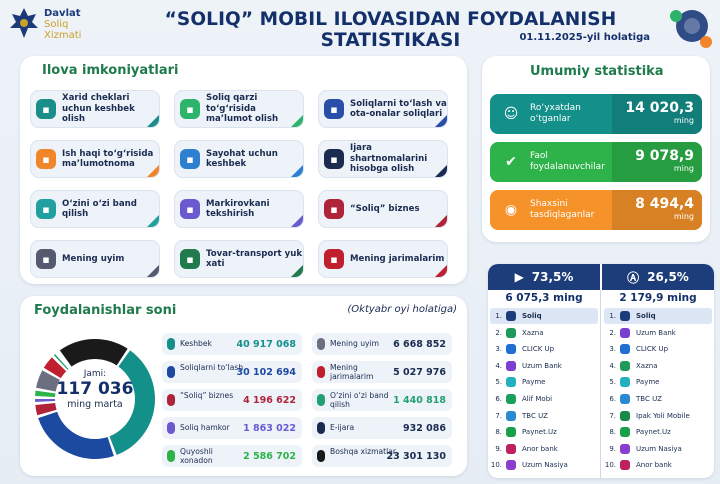 Image resolution: width=720 pixels, height=484 pixels. Describe the element at coordinates (254, 259) in the screenshot. I see `feature-label: Tovar-transport yuk xati` at that location.